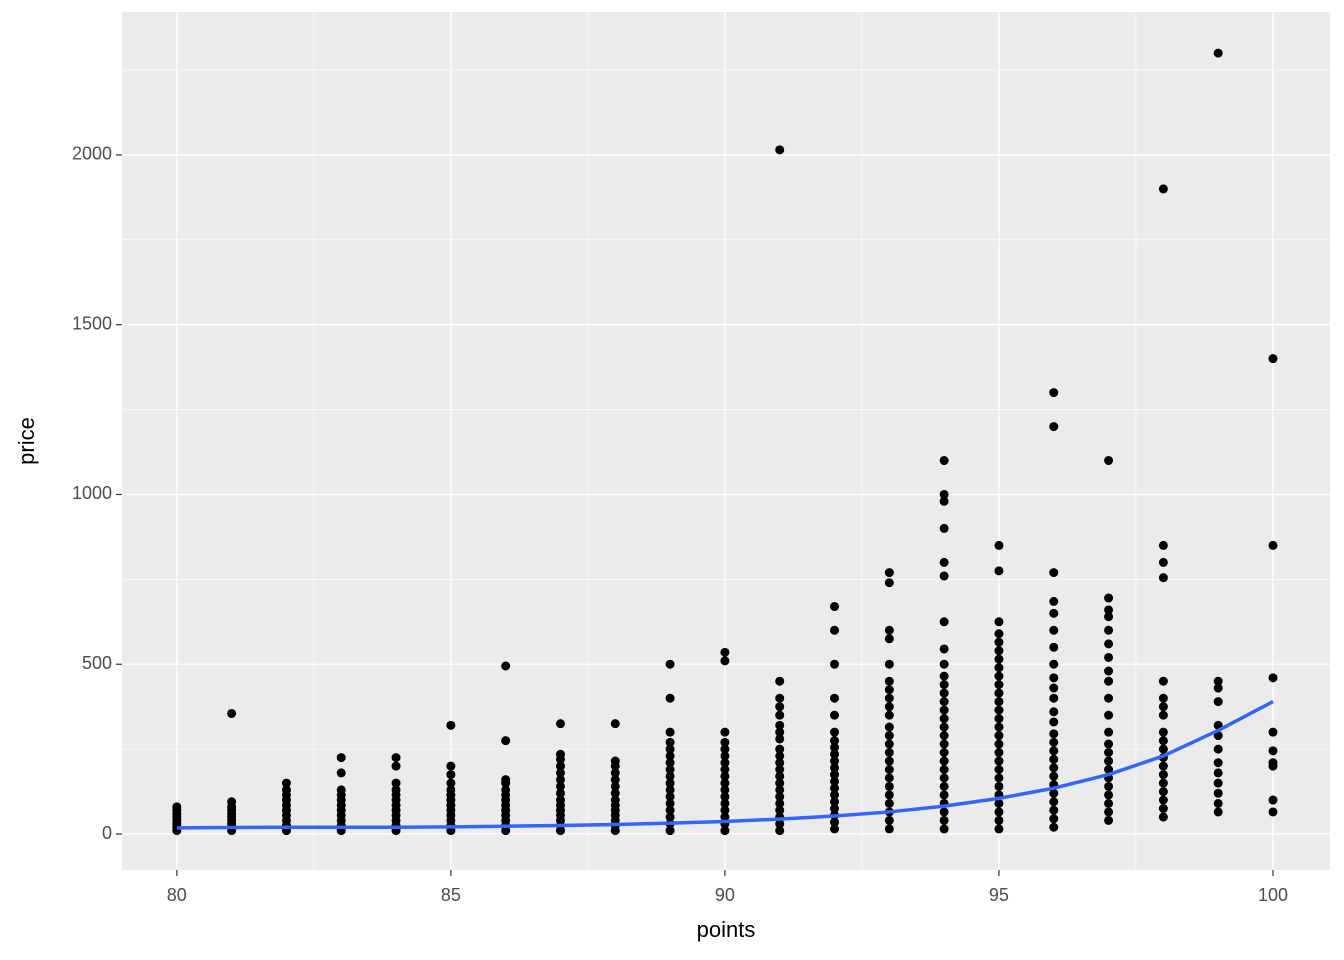  What do you see at coordinates (97, 663) in the screenshot?
I see `y-tick-label: 500` at bounding box center [97, 663].